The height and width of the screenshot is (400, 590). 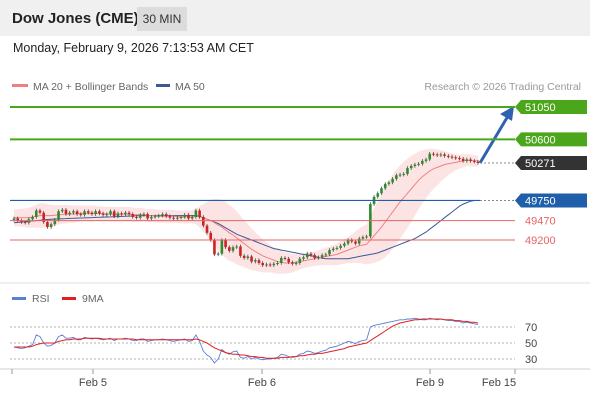 I want to click on header-bar: Dow Jones (CME) 30 MIN, so click(x=295, y=18).